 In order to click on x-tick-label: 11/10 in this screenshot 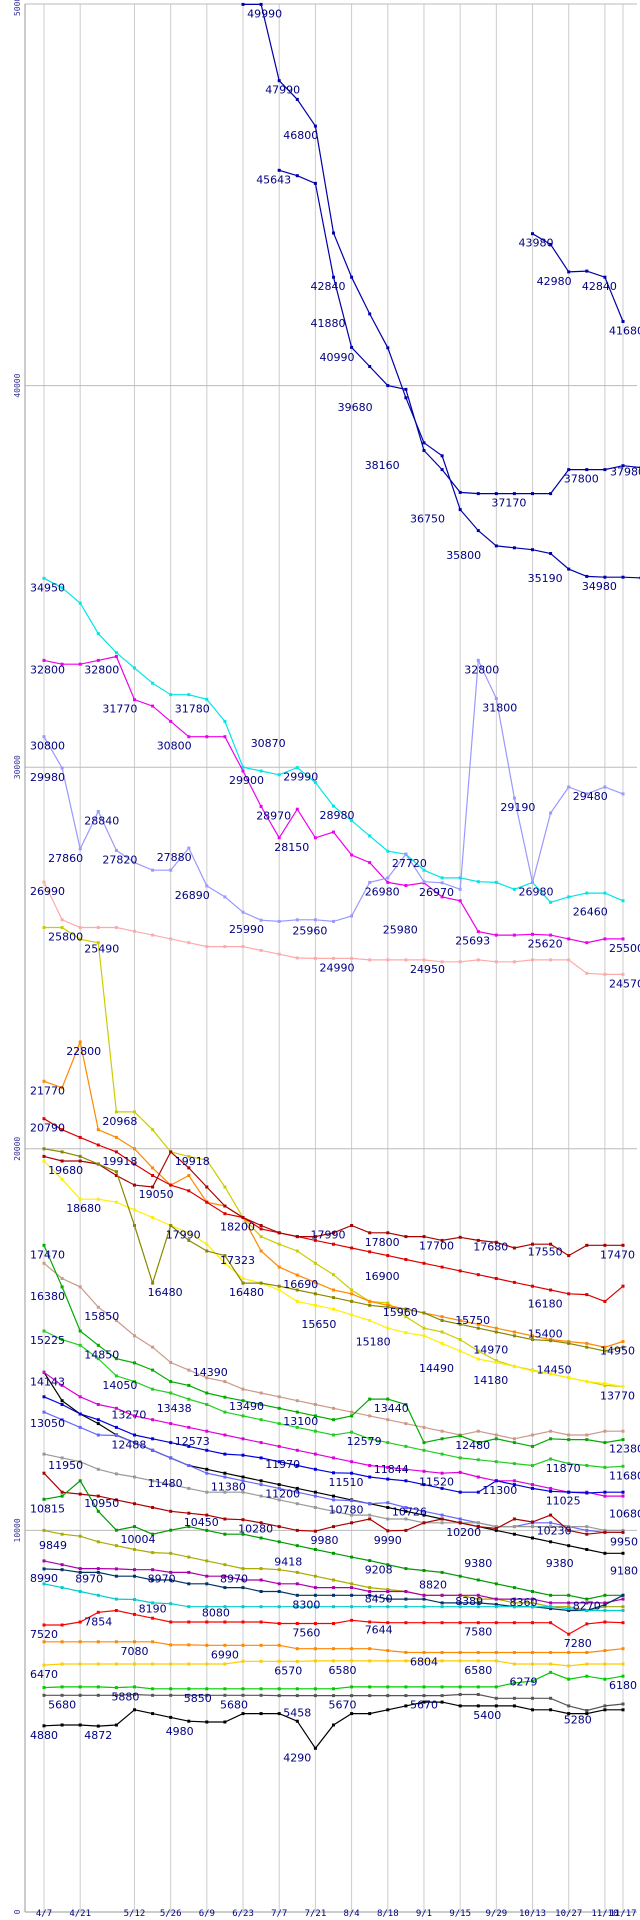, I will do `click(604, 1914)`.